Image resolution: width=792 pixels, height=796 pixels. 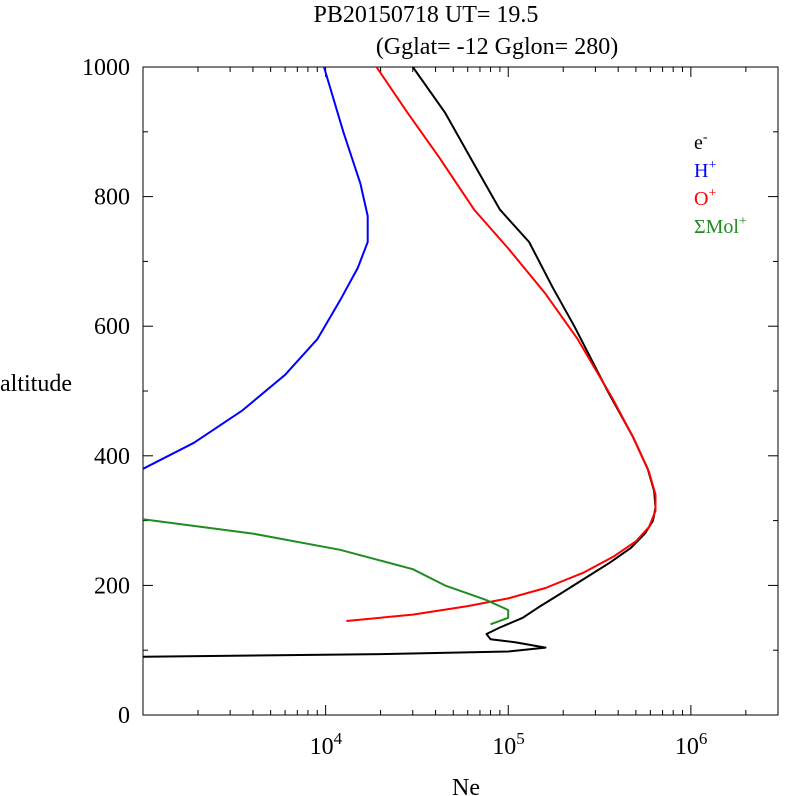 I want to click on chart-title: PB20150718 UT= 19.5, so click(x=426, y=15).